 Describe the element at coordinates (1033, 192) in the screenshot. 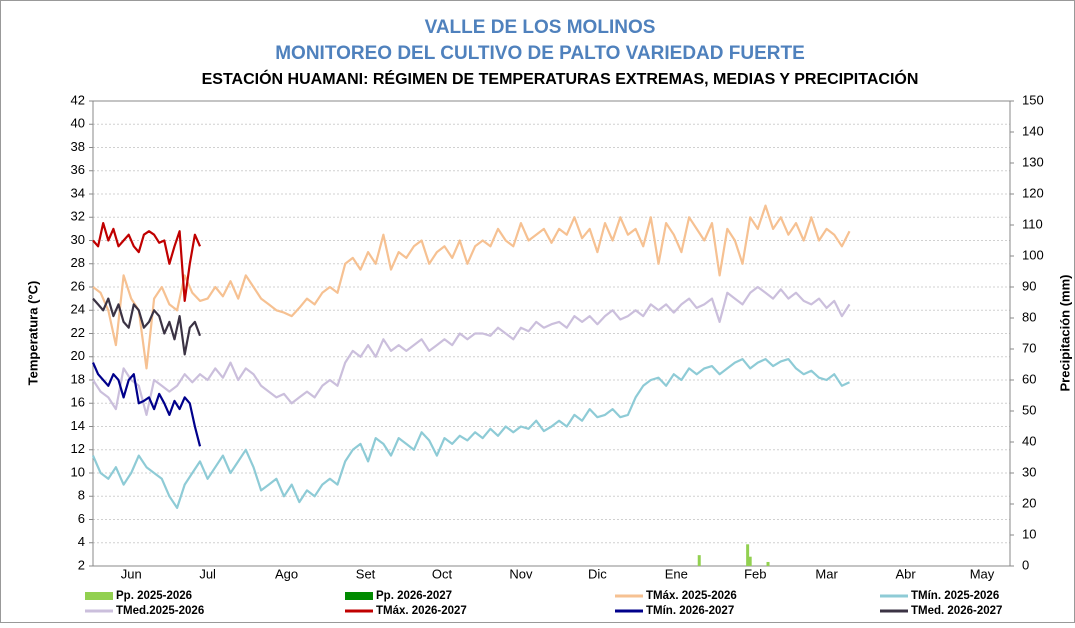

I see `y2-tick-label: 120` at that location.